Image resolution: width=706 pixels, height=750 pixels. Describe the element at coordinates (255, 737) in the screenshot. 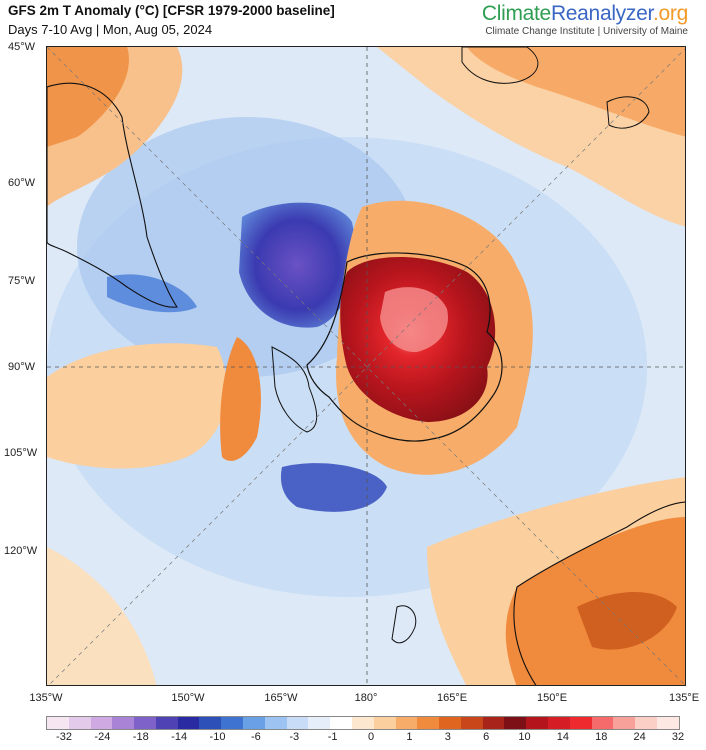

I see `legend-tick-label: -6` at that location.